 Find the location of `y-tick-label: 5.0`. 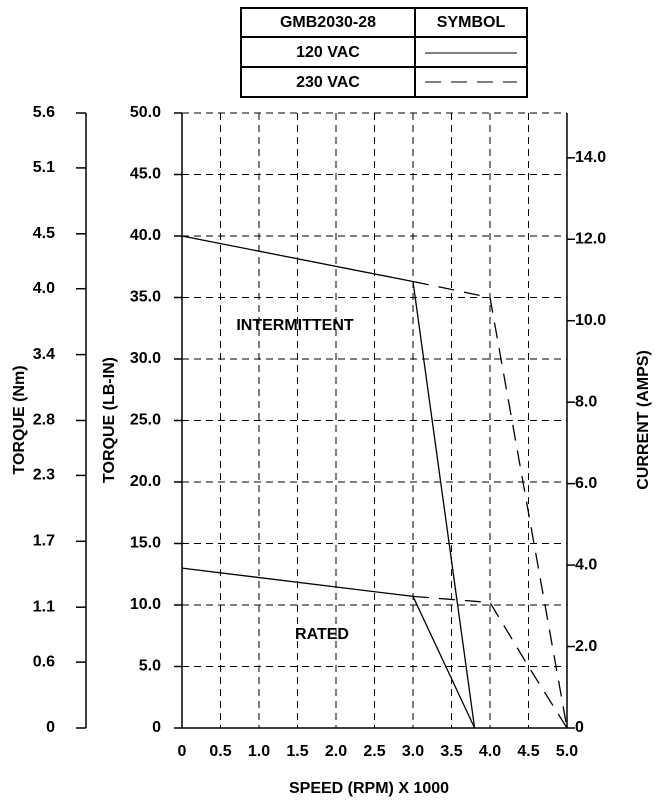

y-tick-label: 5.0 is located at coordinates (150, 666).